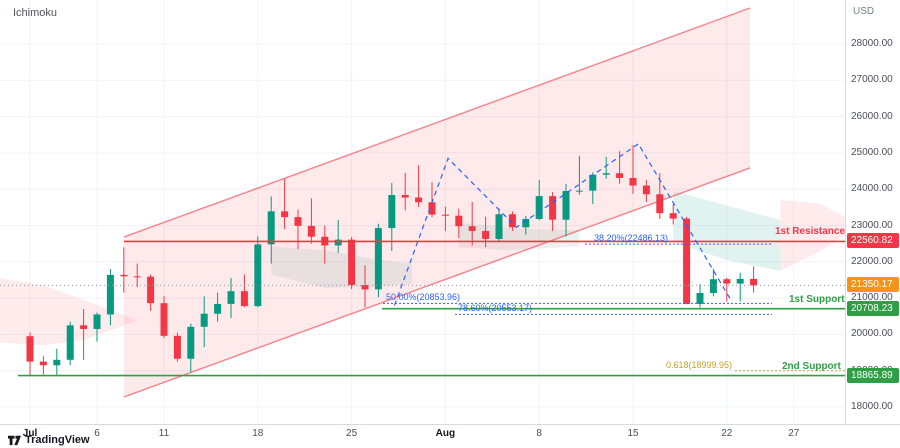  Describe the element at coordinates (872, 80) in the screenshot. I see `price-tick-label: 27000.00` at that location.